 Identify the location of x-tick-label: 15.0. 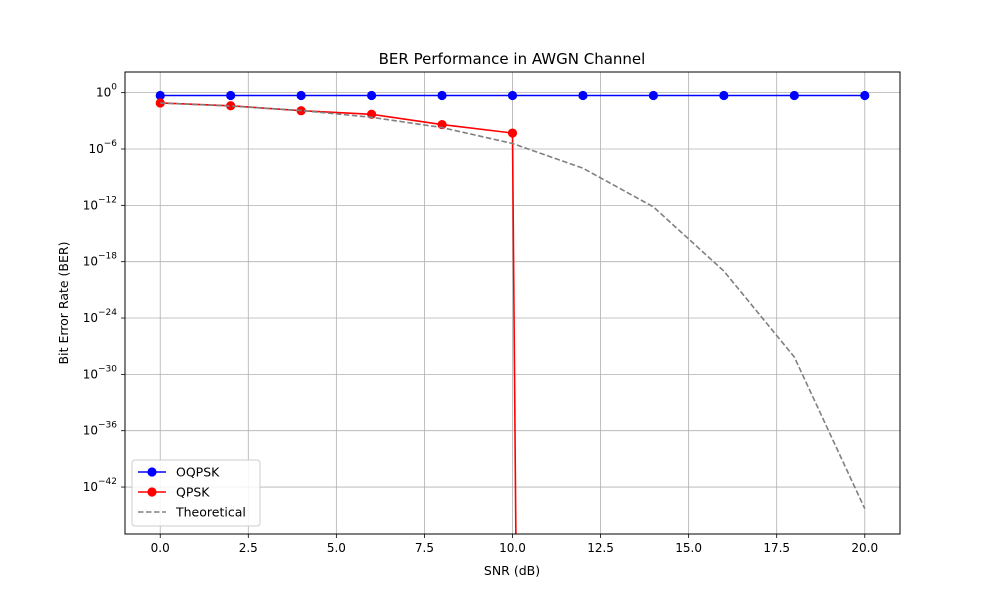
(688, 548).